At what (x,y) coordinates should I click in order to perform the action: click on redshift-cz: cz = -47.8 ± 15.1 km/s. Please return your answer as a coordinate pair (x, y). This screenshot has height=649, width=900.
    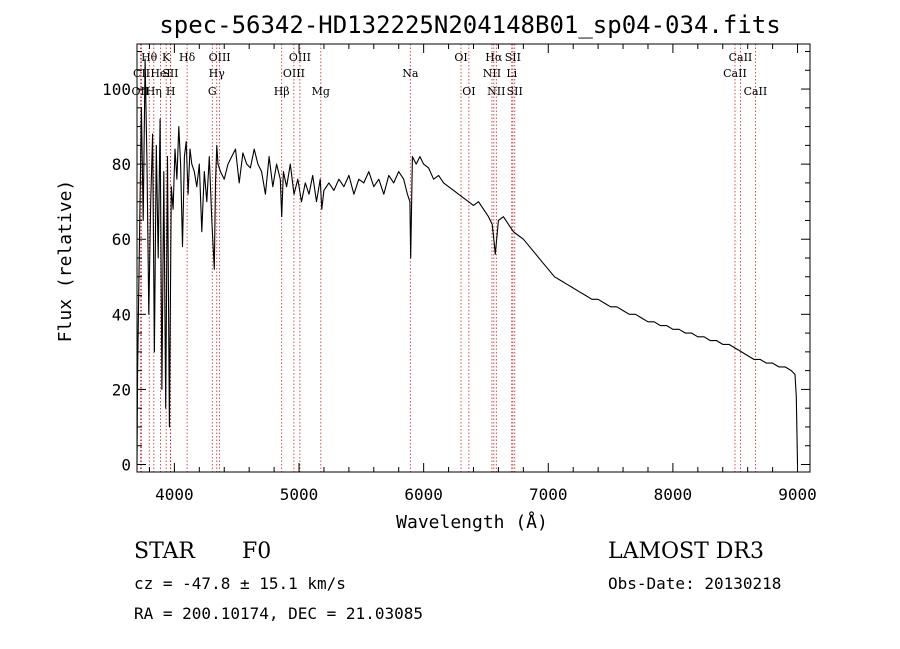
    Looking at the image, I should click on (240, 583).